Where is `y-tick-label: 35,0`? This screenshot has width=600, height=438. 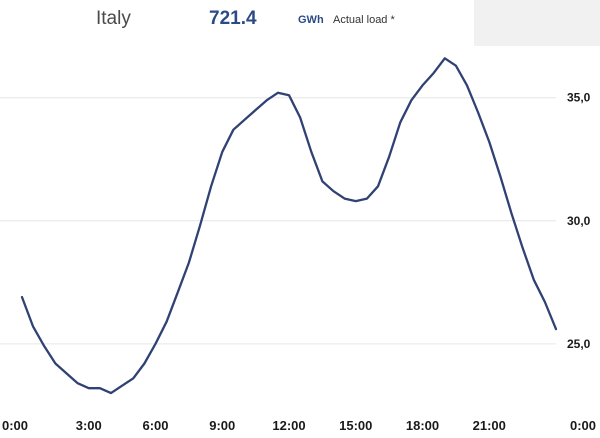
y-tick-label: 35,0 is located at coordinates (579, 98).